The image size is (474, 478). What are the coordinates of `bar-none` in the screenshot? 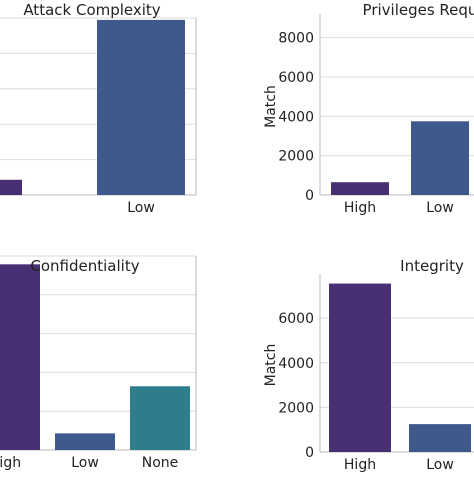 It's located at (160, 418).